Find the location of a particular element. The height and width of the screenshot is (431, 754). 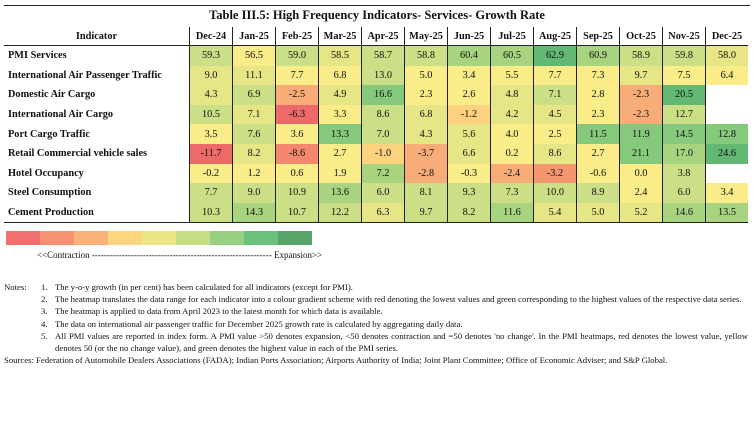

heatmap-cell: 3.6 is located at coordinates (297, 134).